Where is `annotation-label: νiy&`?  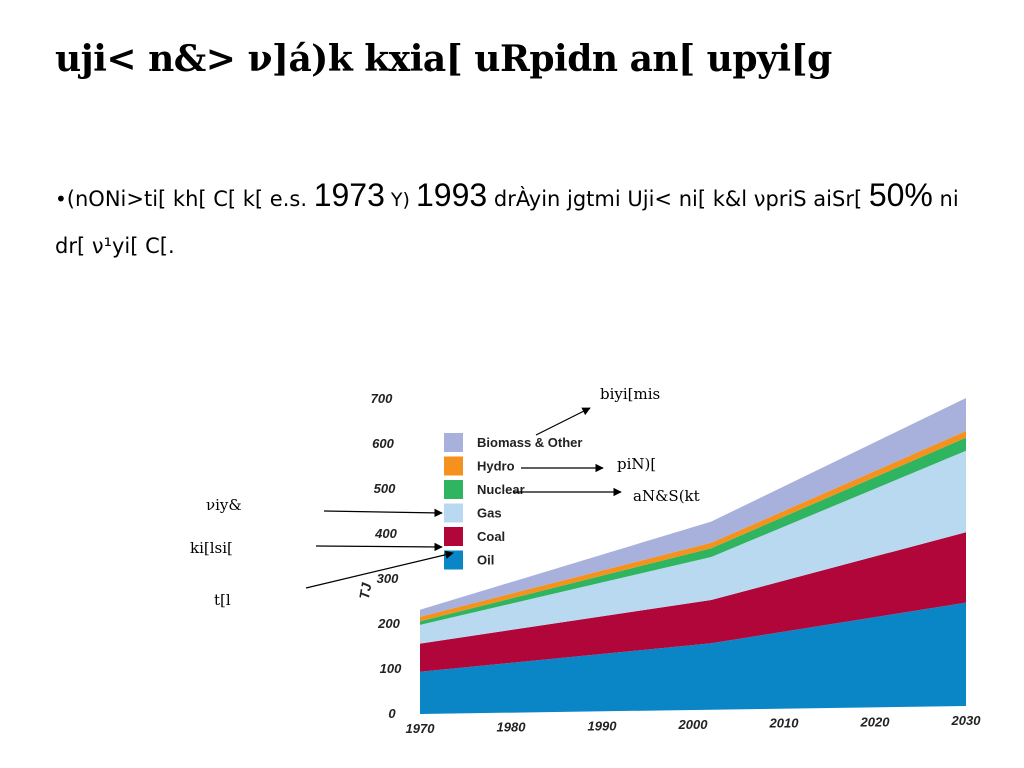 annotation-label: νiy& is located at coordinates (224, 505).